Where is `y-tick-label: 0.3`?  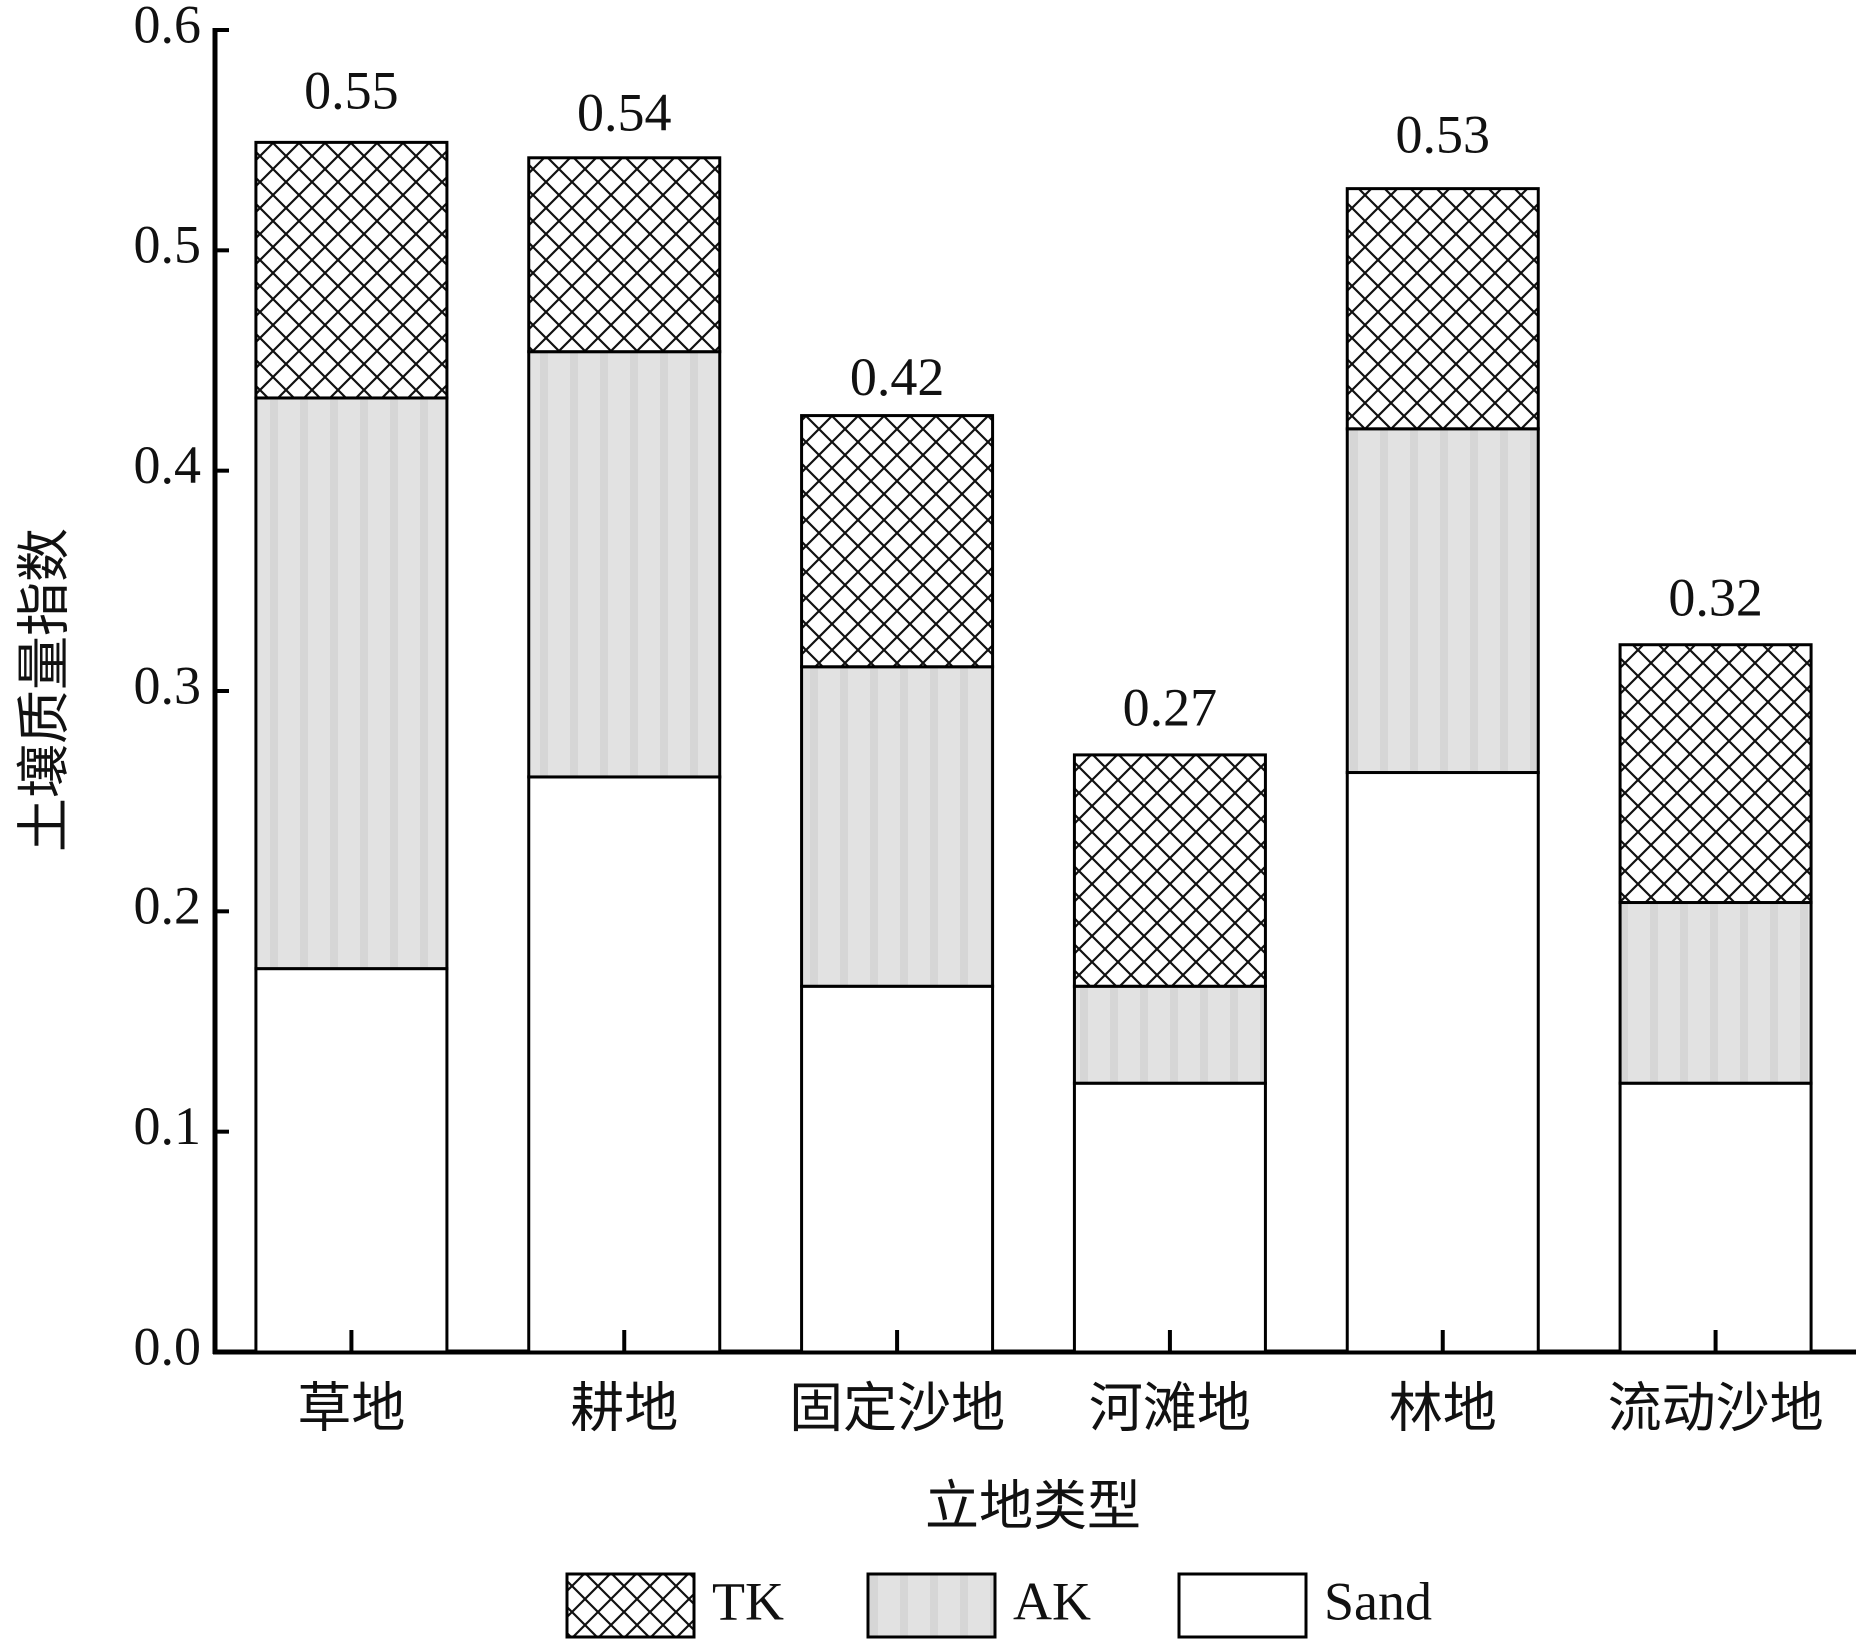
y-tick-label: 0.3 is located at coordinates (168, 685).